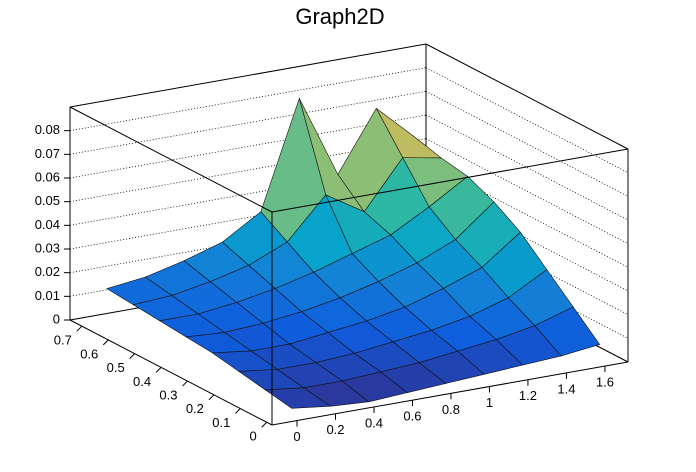 The width and height of the screenshot is (696, 472). I want to click on y-tick-label: 0, so click(252, 436).